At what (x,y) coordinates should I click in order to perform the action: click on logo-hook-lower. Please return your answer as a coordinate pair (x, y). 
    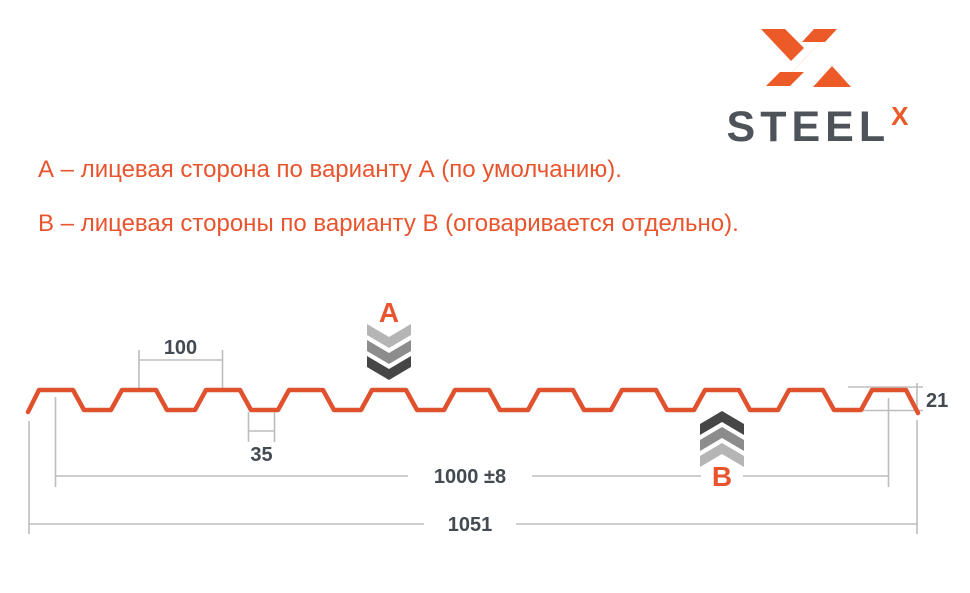
    Looking at the image, I should click on (794, 69).